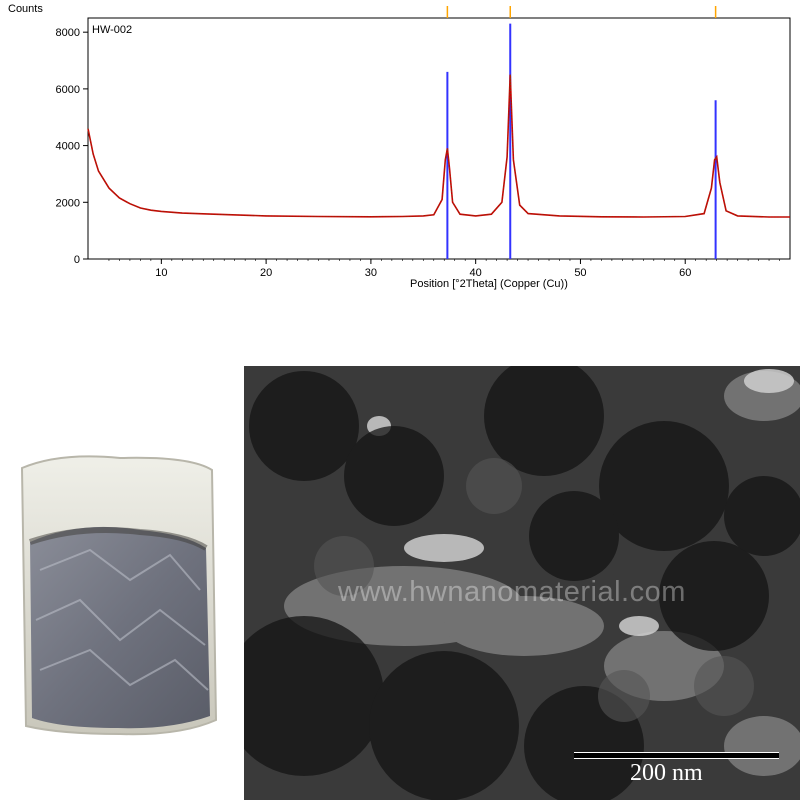 Image resolution: width=800 pixels, height=805 pixels. What do you see at coordinates (25, 9) in the screenshot?
I see `y-axis-label: Counts` at bounding box center [25, 9].